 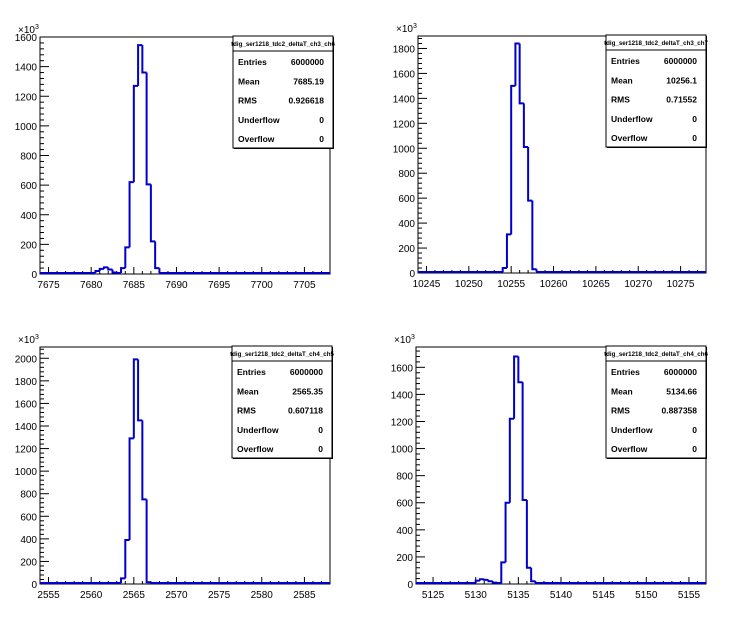 I want to click on stats-value: 10256.1, so click(x=681, y=80).